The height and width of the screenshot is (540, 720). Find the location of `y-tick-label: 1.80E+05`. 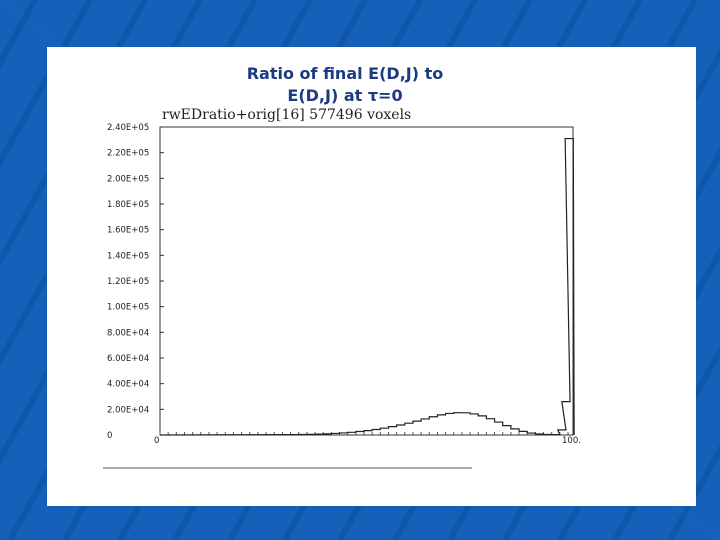

y-tick-label: 1.80E+05 is located at coordinates (128, 205).